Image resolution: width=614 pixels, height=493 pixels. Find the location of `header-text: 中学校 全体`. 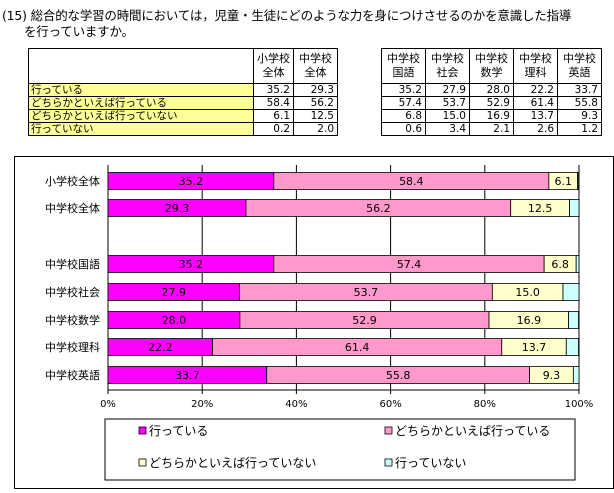

header-text: 中学校 全体 is located at coordinates (315, 65).